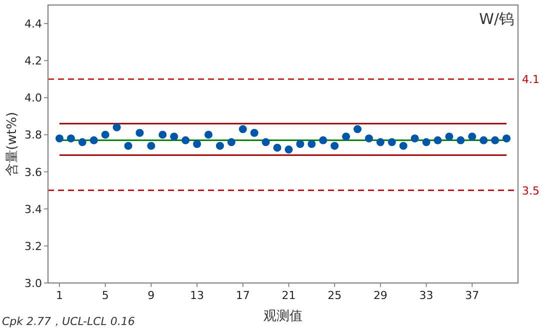  What do you see at coordinates (33, 98) in the screenshot?
I see `y-tick-label: 4.0` at bounding box center [33, 98].